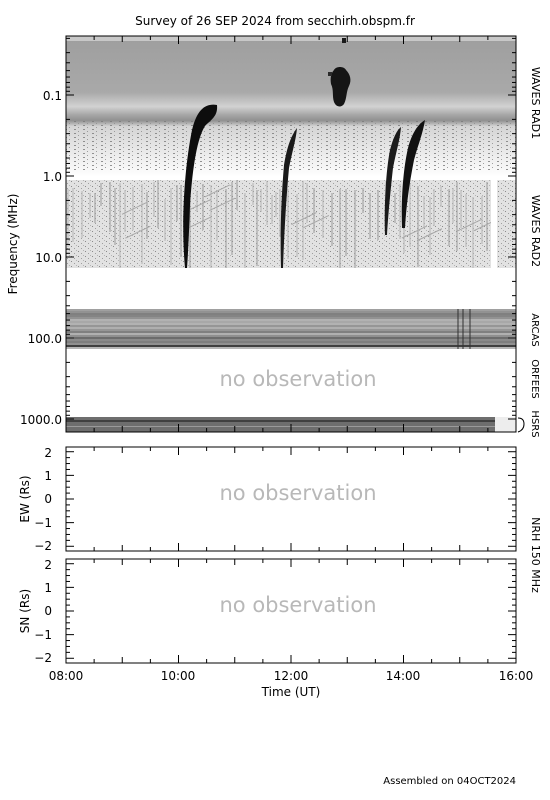 The width and height of the screenshot is (550, 800). Describe the element at coordinates (304, 153) in the screenshot. I see `burst-features` at that location.